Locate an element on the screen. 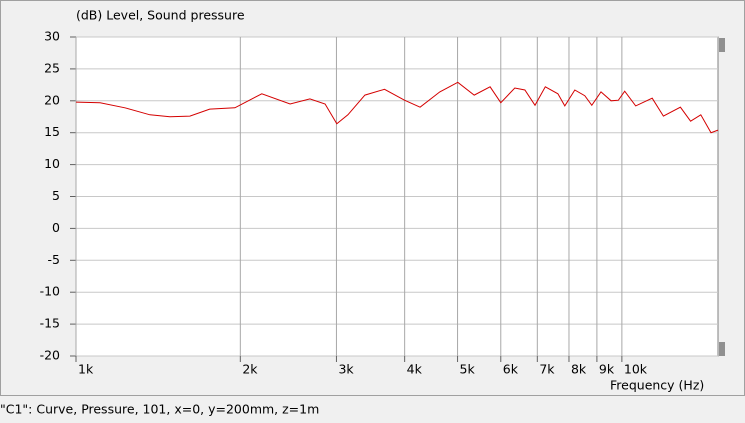  y-tick-label: 10 is located at coordinates (52, 163).